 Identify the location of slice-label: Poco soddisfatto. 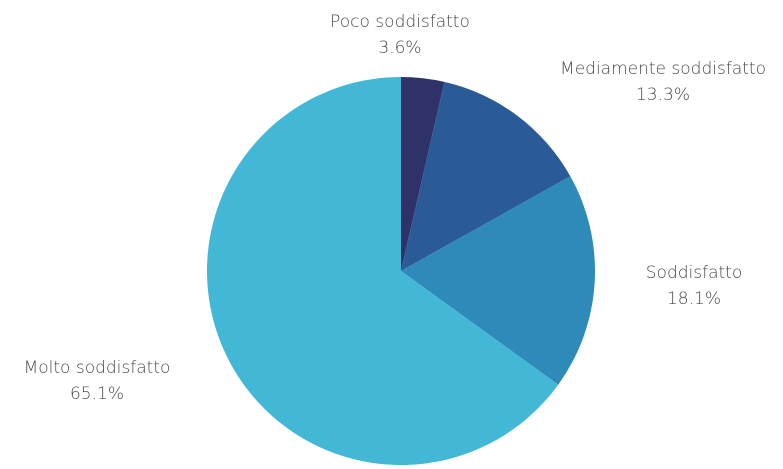
(400, 22).